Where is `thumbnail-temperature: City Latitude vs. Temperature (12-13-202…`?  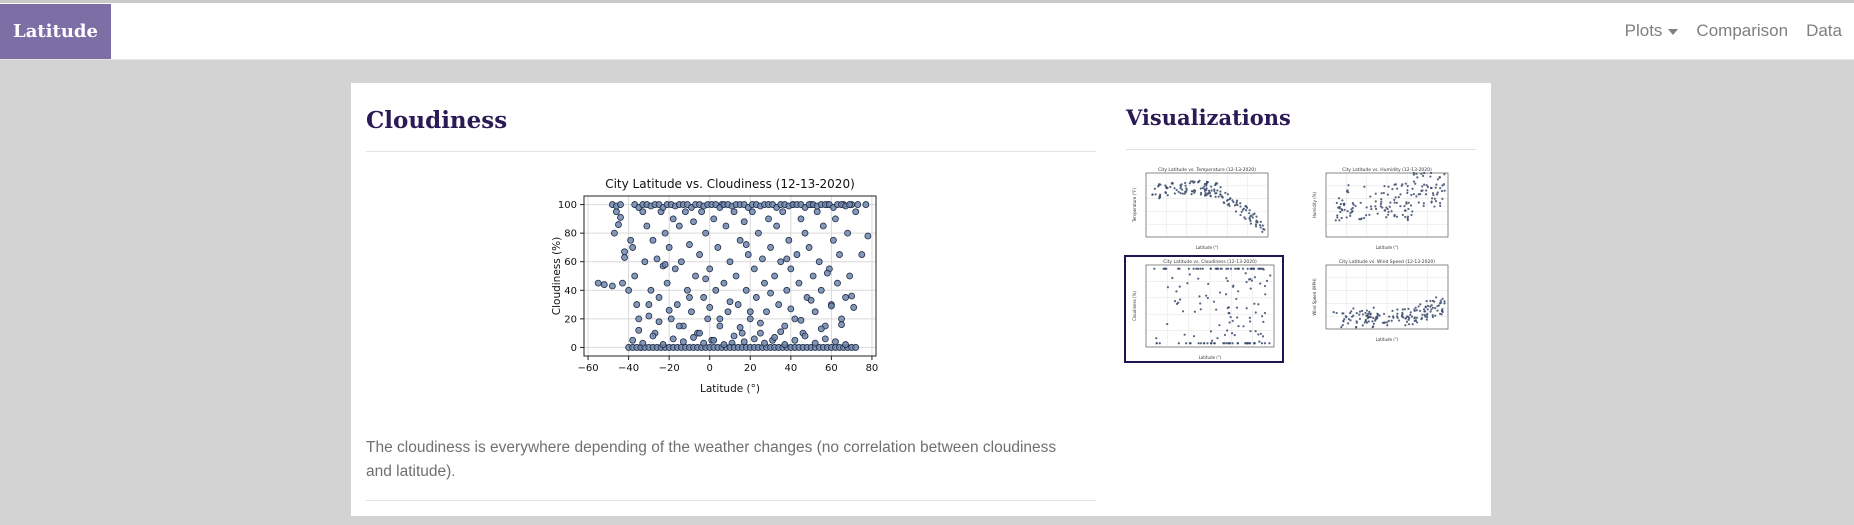 thumbnail-temperature: City Latitude vs. Temperature (12-13-202… is located at coordinates (1201, 208).